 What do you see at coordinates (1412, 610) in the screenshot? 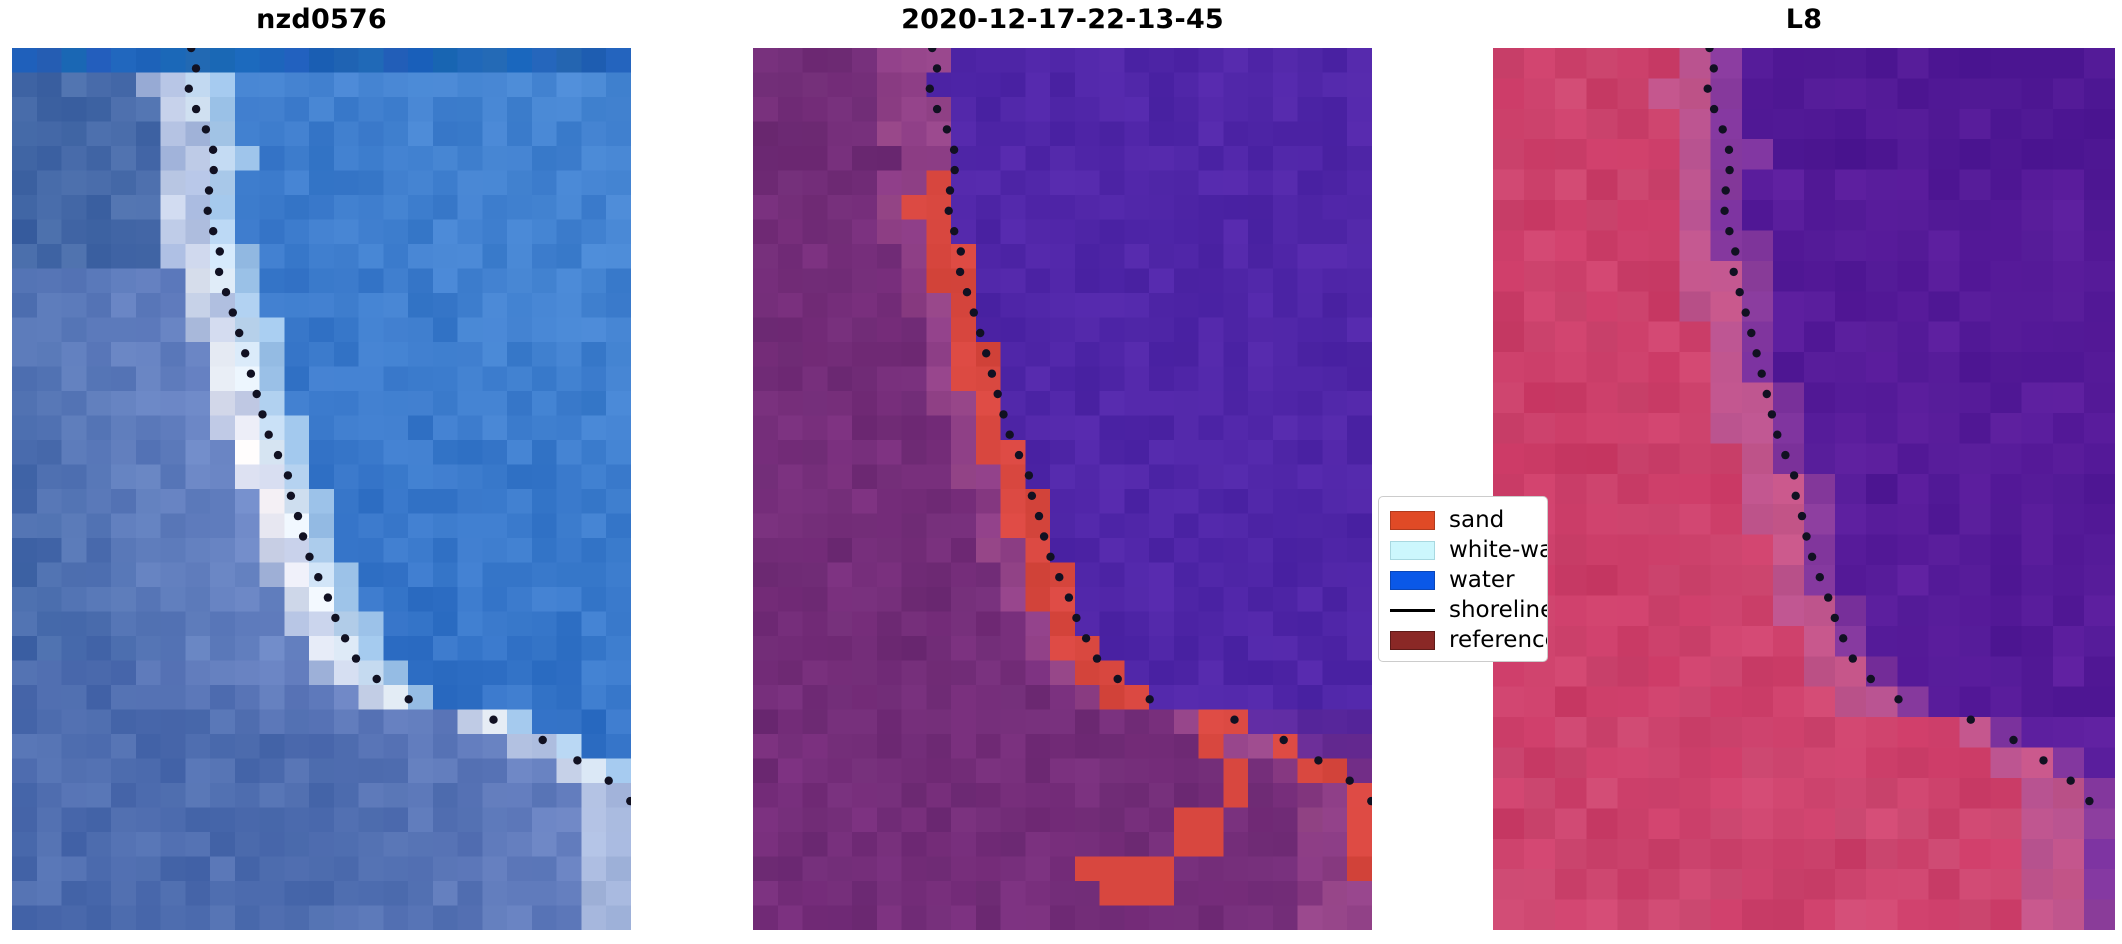
I see `legend-swatch-shoreline` at bounding box center [1412, 610].